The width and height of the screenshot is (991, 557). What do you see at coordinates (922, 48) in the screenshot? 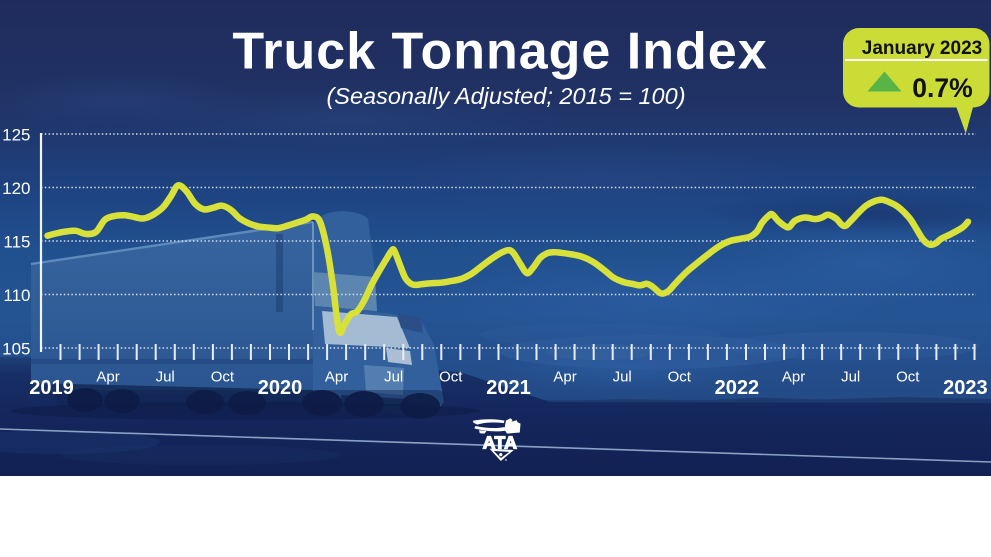
I see `svg-text: January 2023` at bounding box center [922, 48].